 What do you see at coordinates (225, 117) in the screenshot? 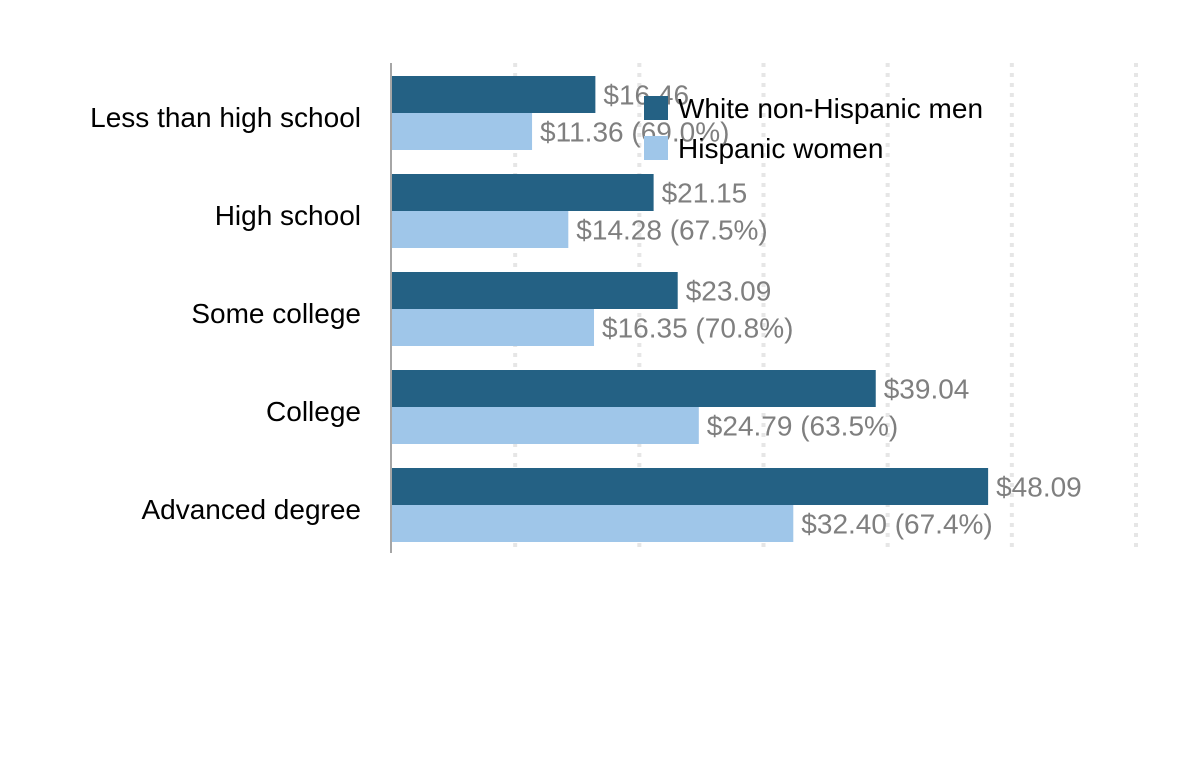
I see `category-label: Less than high school` at bounding box center [225, 117].